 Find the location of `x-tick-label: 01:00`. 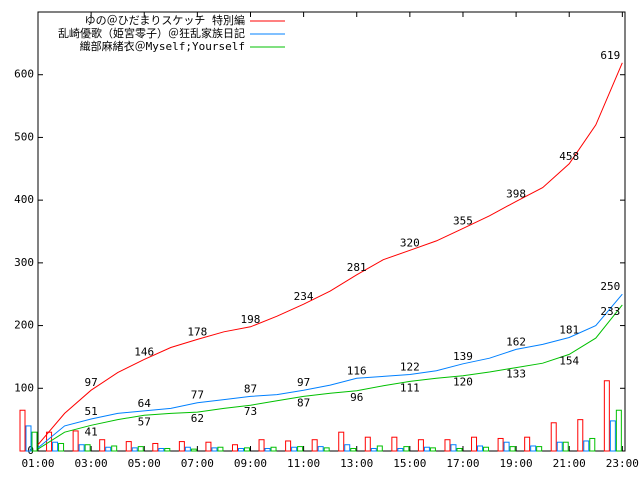

x-tick-label: 01:00 is located at coordinates (37, 463).